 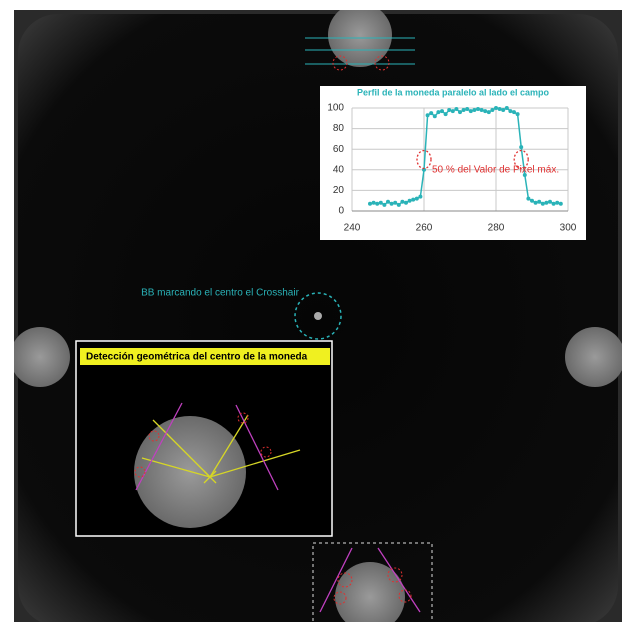 I want to click on y-tick-label: 20, so click(x=339, y=190).